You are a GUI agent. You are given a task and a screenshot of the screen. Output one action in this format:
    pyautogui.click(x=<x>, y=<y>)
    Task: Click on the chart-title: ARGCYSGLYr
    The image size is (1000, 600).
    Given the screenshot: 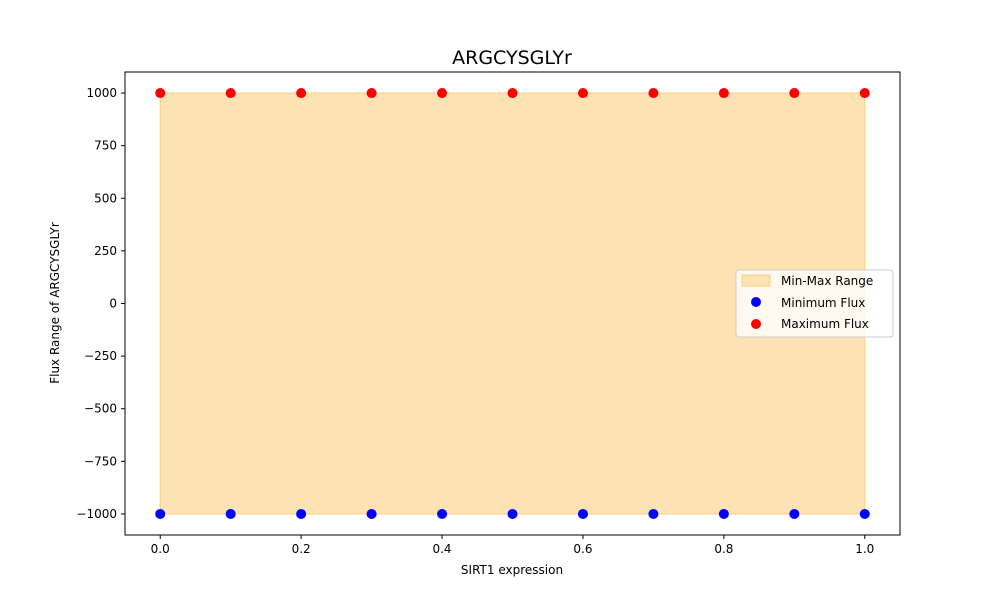 What is the action you would take?
    pyautogui.click(x=512, y=58)
    